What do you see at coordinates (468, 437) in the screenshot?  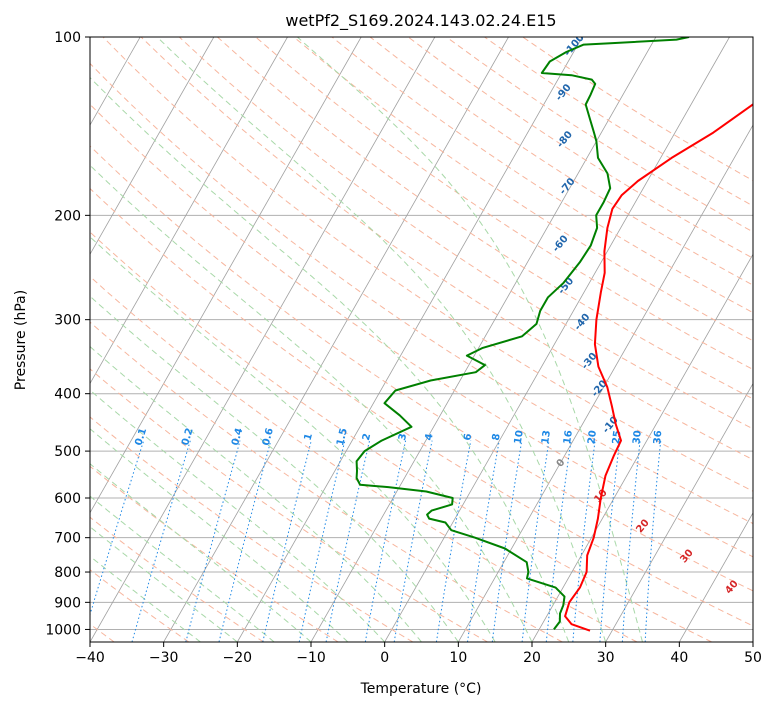 I see `mixing-ratio-label: 6` at bounding box center [468, 437].